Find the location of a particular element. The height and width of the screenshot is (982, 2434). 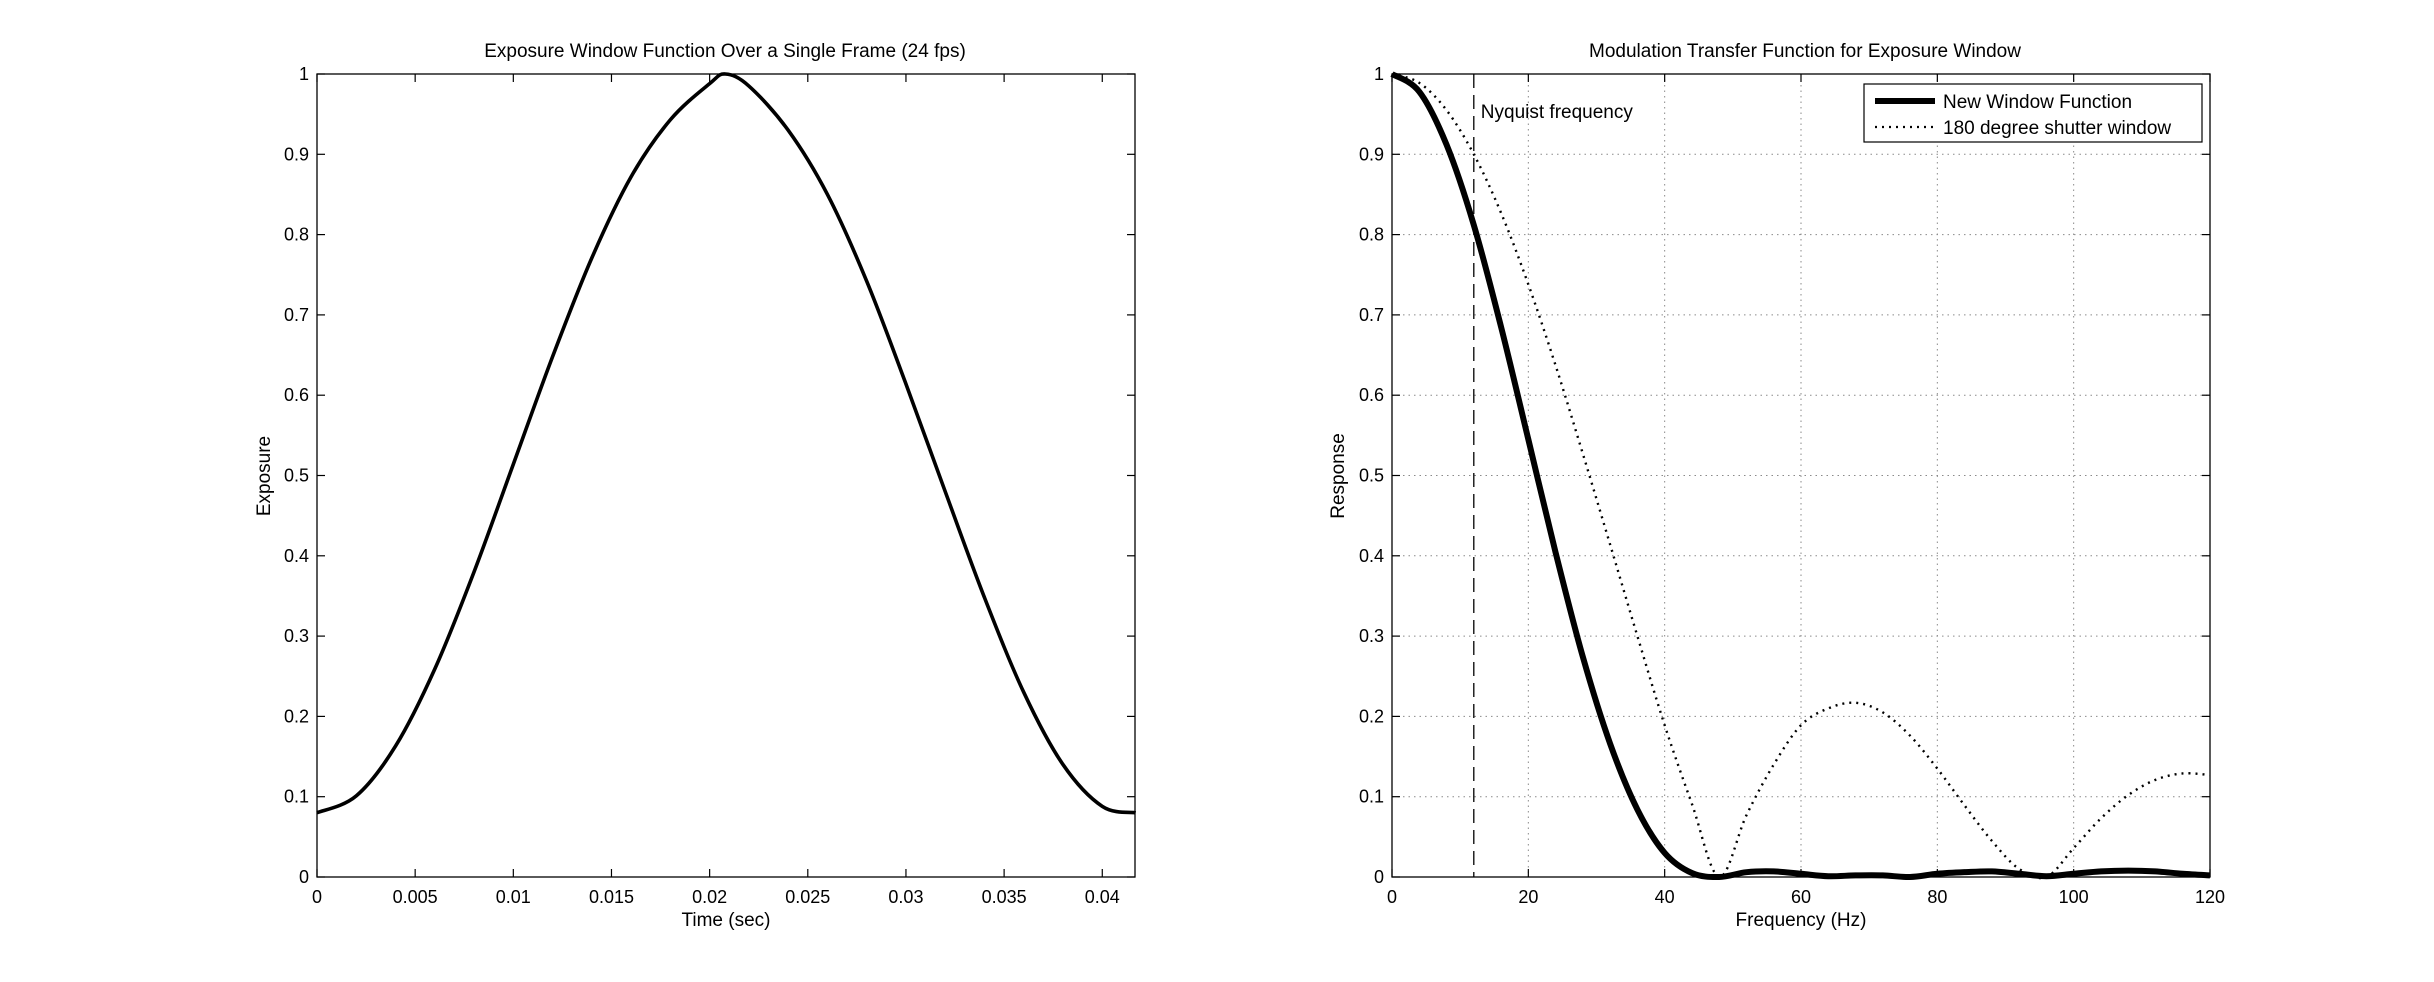

chart-2-xlabel: Frequency (Hz) is located at coordinates (1801, 920).